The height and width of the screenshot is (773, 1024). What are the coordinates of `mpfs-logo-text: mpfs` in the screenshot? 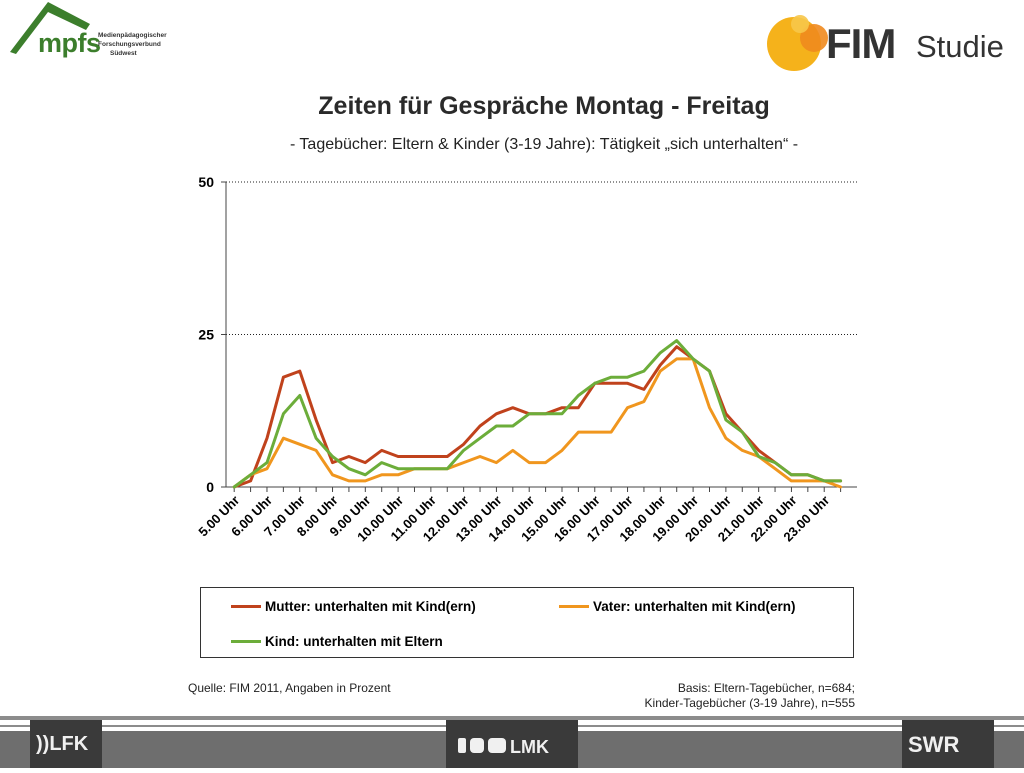 It's located at (69, 43).